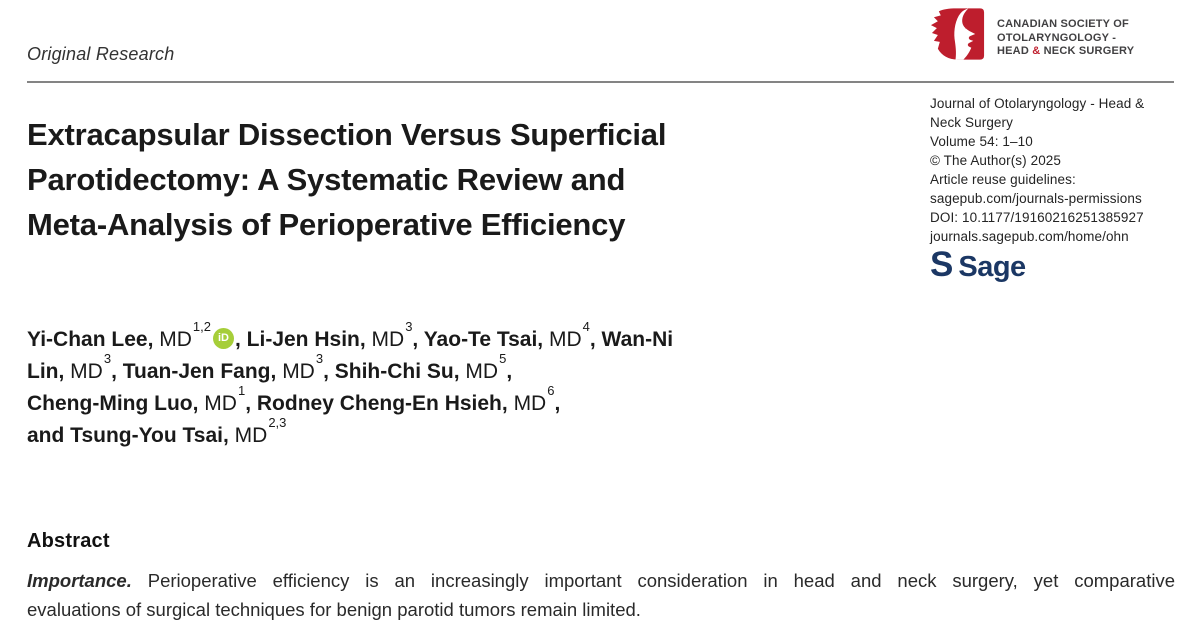 The height and width of the screenshot is (628, 1200). I want to click on author-name: Cheng-Ming Luo,, so click(113, 403).